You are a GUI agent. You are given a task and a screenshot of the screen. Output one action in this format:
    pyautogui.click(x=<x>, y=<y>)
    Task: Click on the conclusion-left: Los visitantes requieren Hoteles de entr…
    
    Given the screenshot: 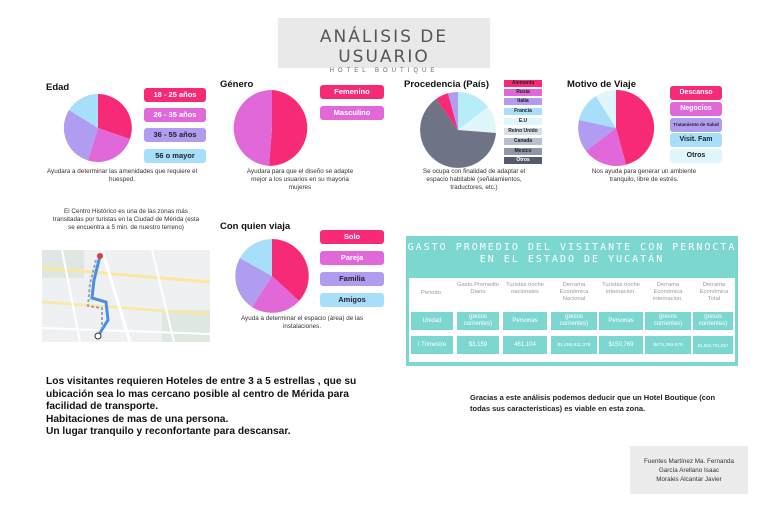 What is the action you would take?
    pyautogui.click(x=216, y=407)
    